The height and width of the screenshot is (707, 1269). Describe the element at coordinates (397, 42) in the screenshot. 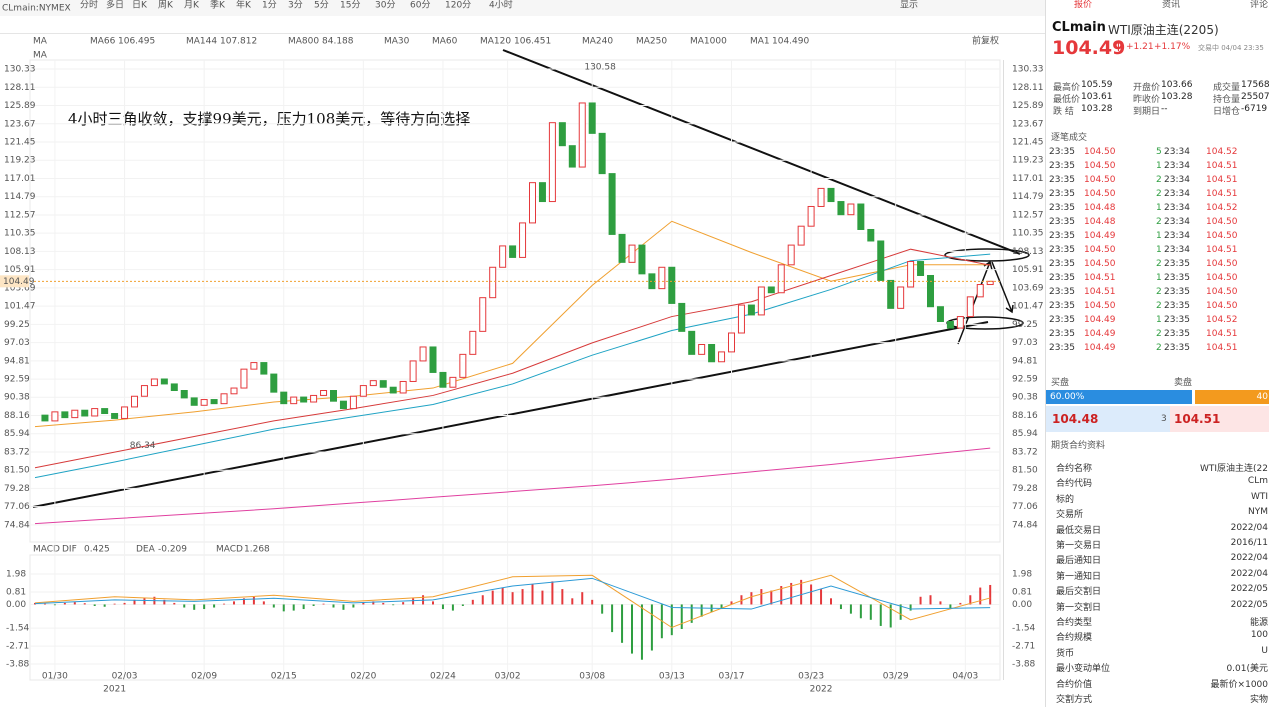

I see `ma-legend-name: MA30` at that location.